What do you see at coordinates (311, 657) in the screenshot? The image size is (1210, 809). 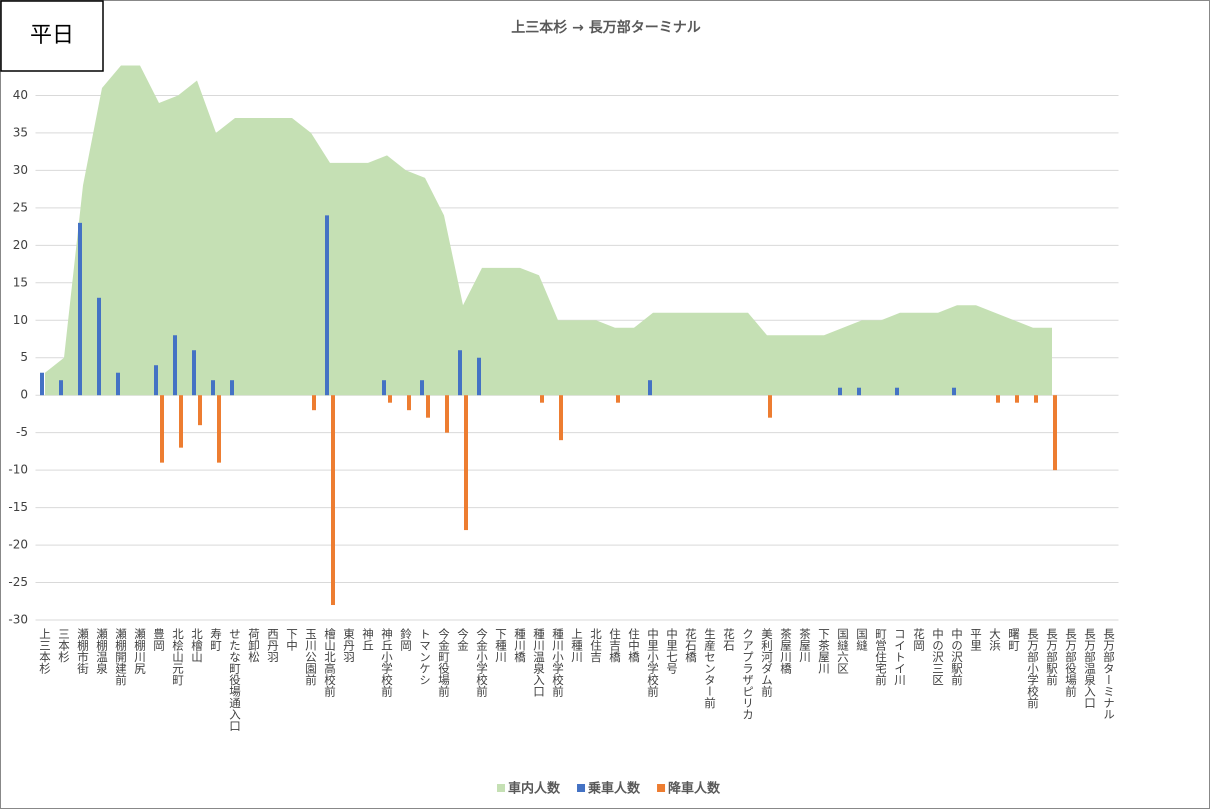 I see `x-tick-label: 玉川公園前` at bounding box center [311, 657].